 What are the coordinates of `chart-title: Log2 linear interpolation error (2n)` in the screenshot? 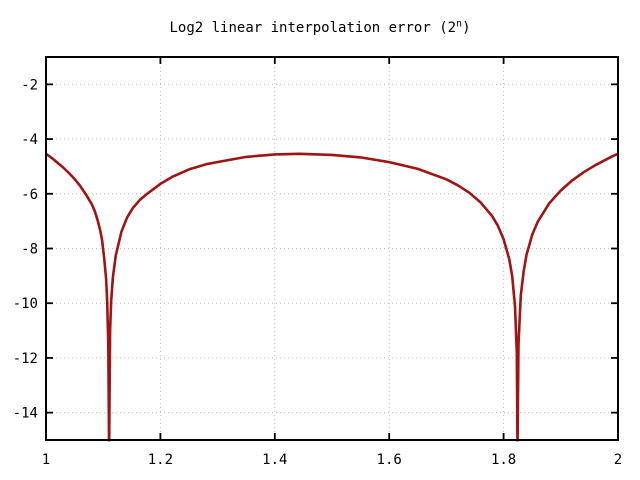 It's located at (320, 27).